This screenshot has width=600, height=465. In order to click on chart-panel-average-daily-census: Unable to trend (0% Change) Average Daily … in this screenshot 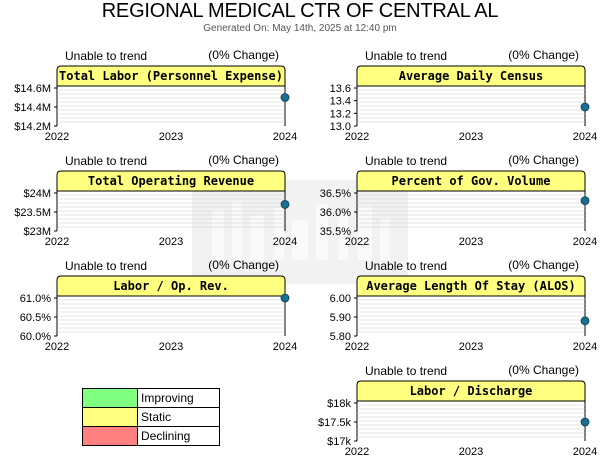, I will do `click(464, 95)`.